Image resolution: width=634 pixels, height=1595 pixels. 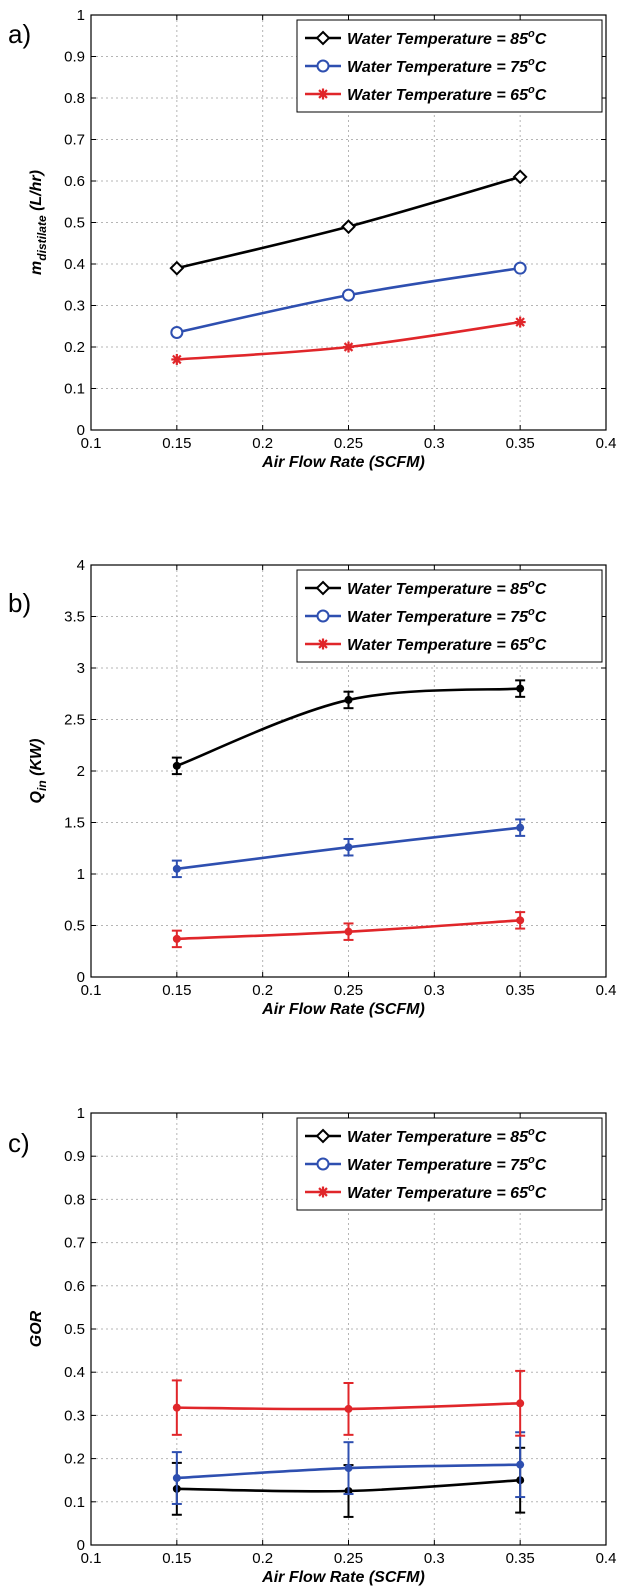 I want to click on y-axis-title-subscript: in, so click(x=42, y=785).